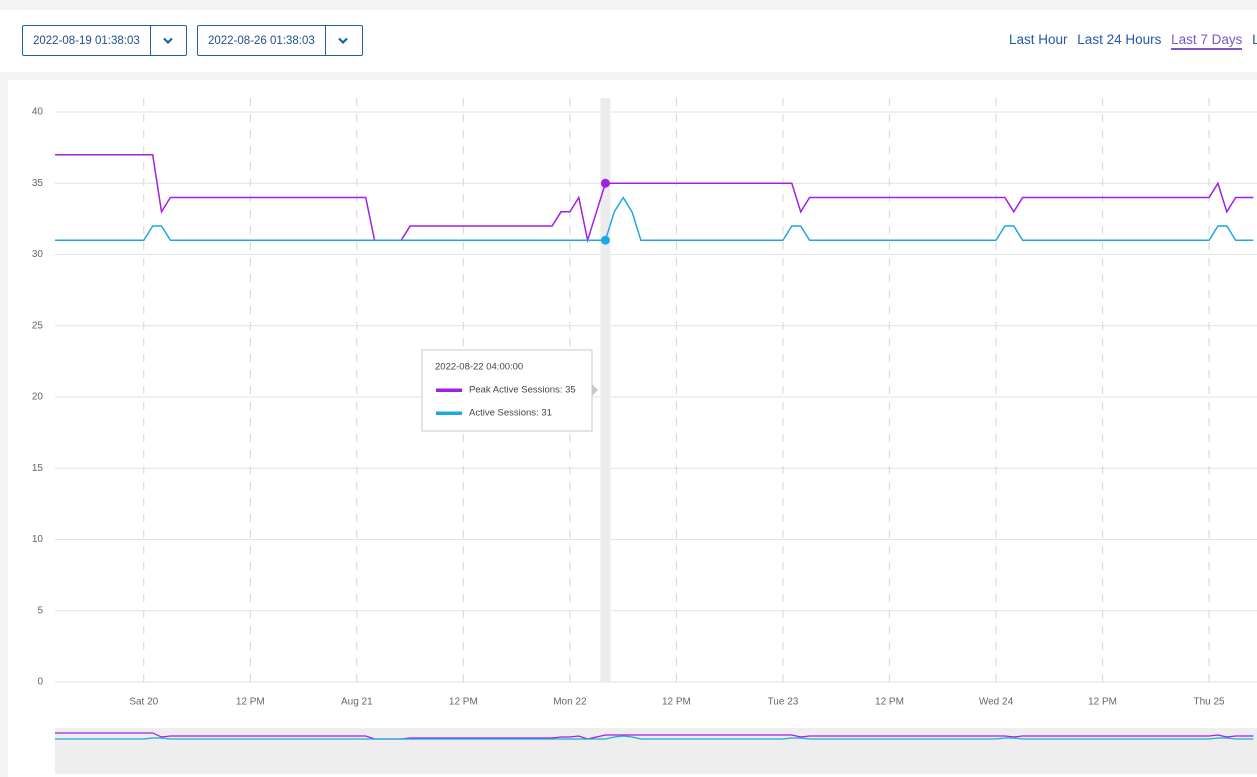  I want to click on start-date: 2022-08-19 01:38:03, so click(86, 40).